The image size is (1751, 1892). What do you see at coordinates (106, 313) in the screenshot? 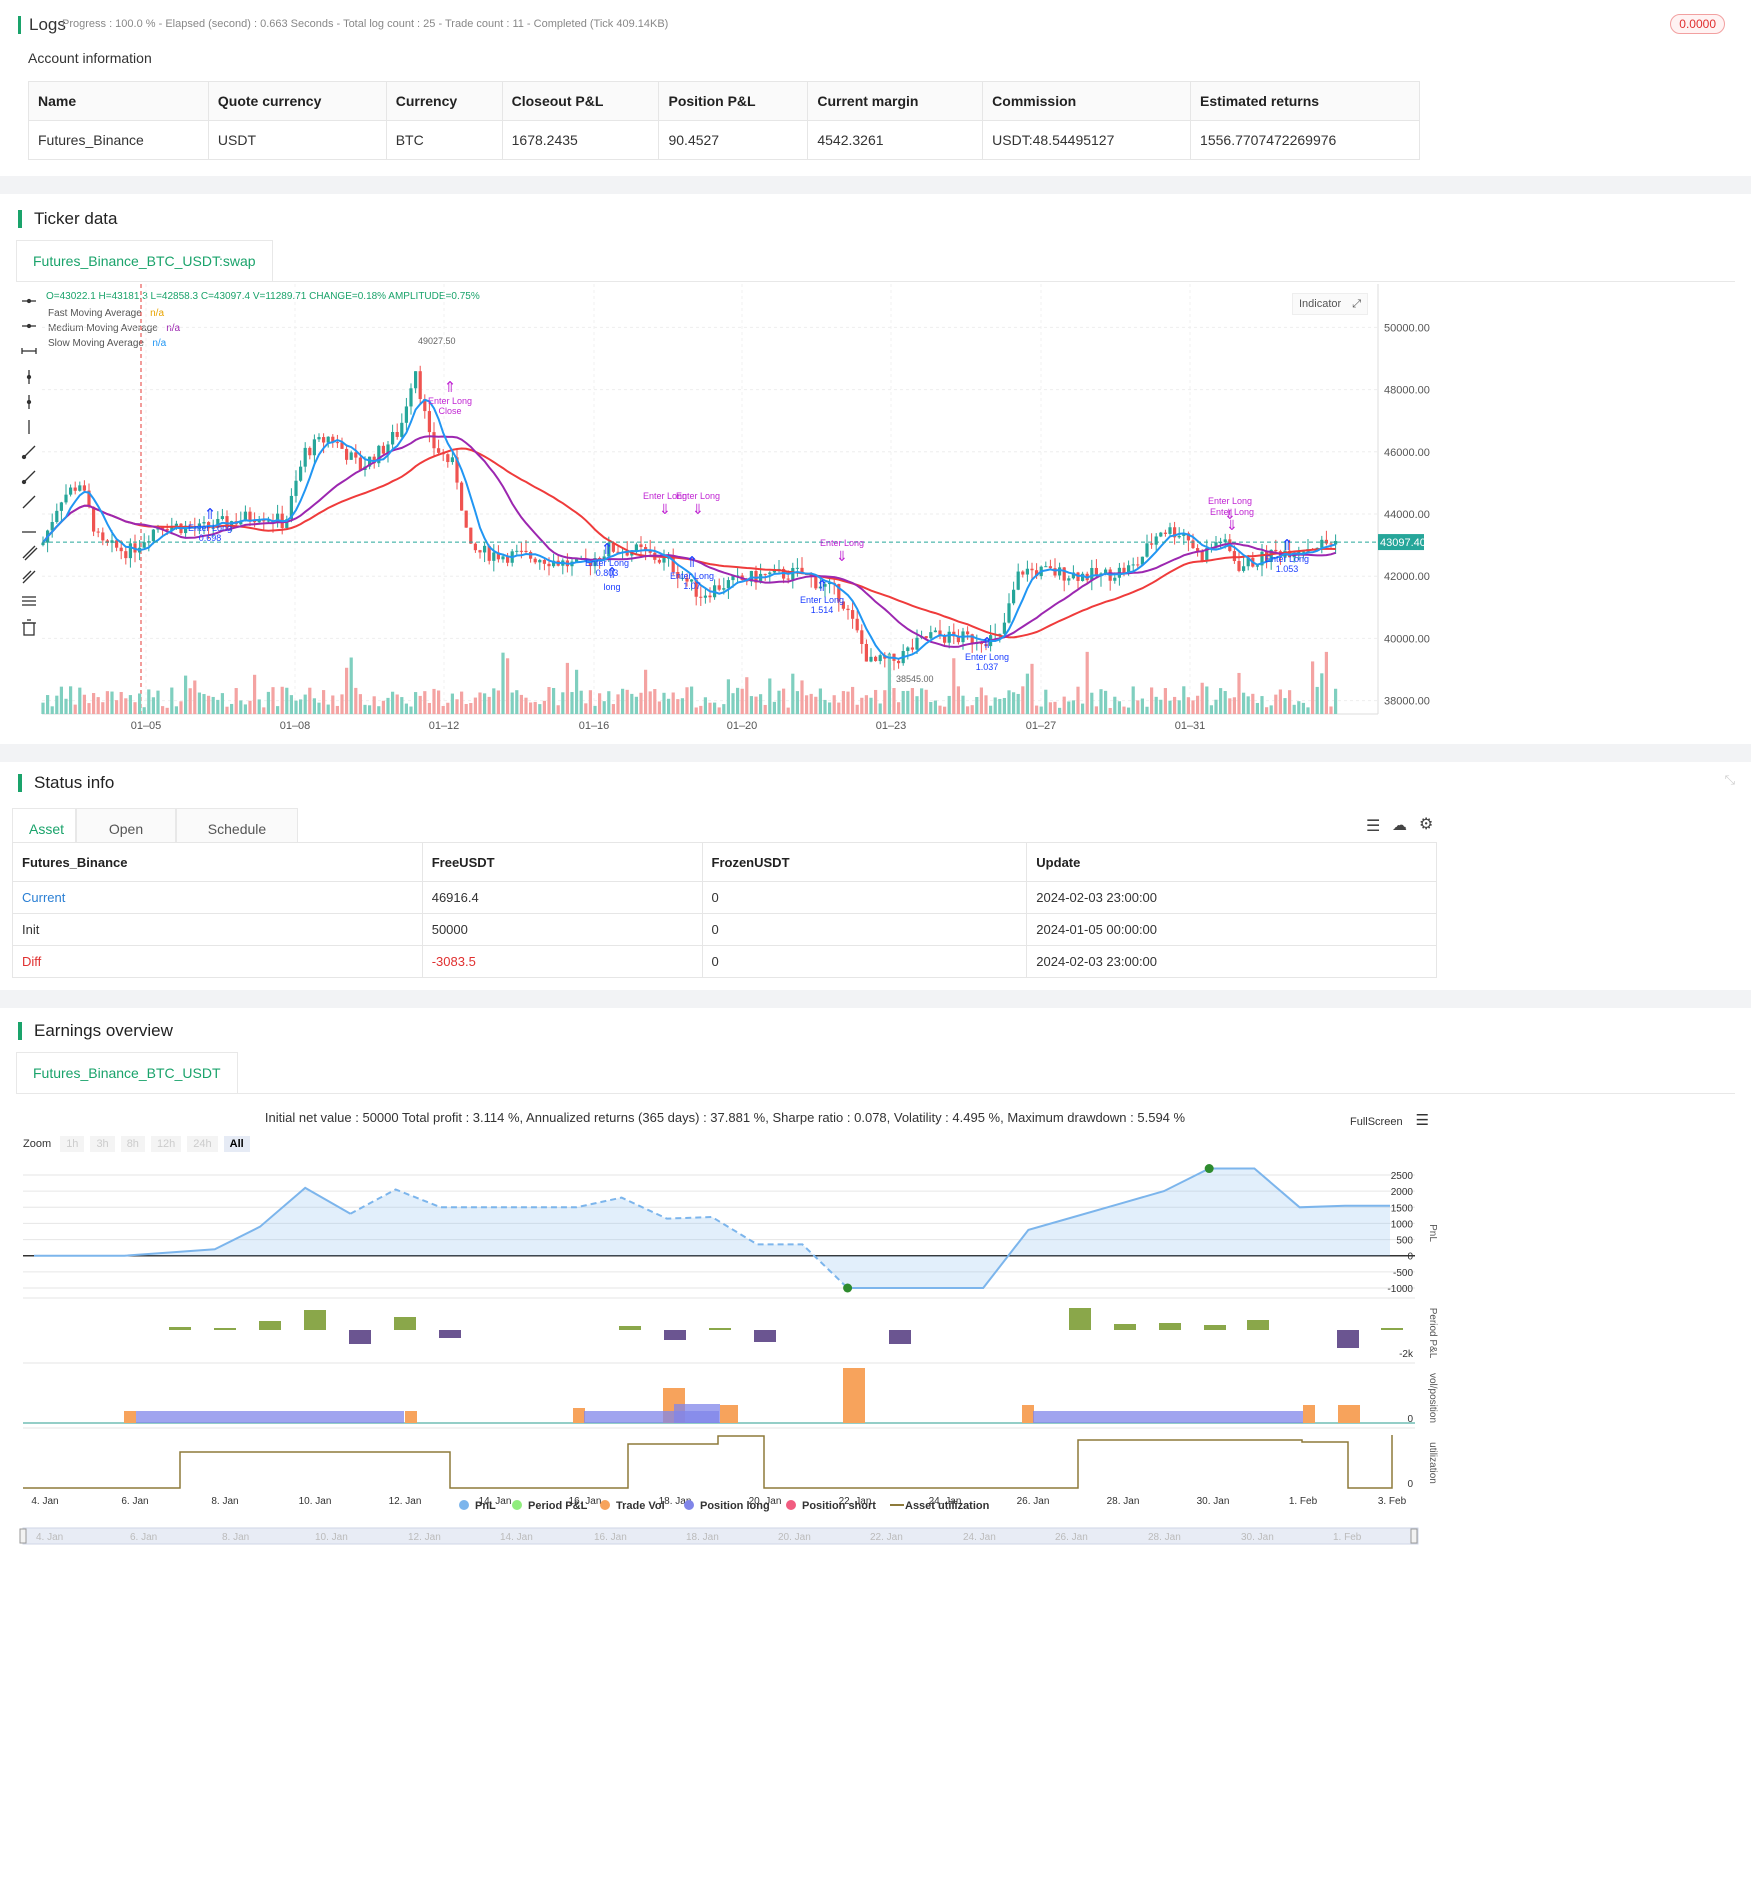
I see `ma-legend-item: Fast Moving Average n/a` at bounding box center [106, 313].